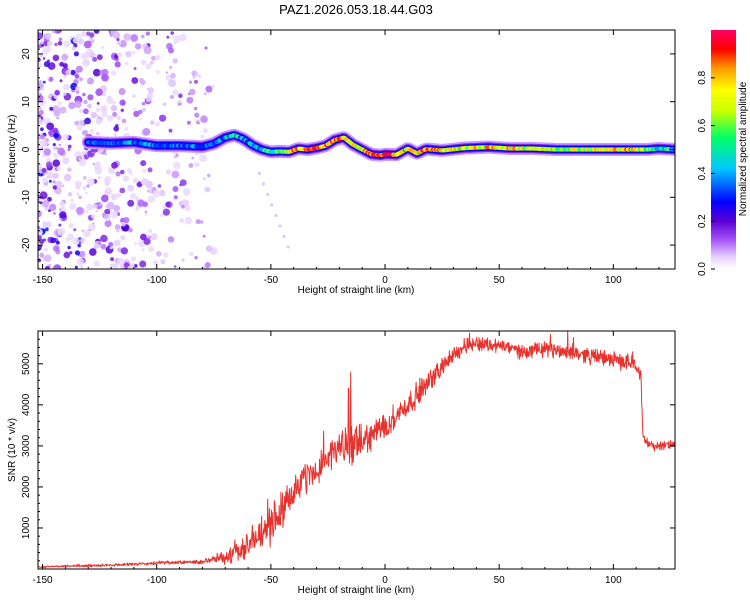 This screenshot has width=750, height=600. What do you see at coordinates (26, 445) in the screenshot?
I see `y-tick-label: 3000` at bounding box center [26, 445].